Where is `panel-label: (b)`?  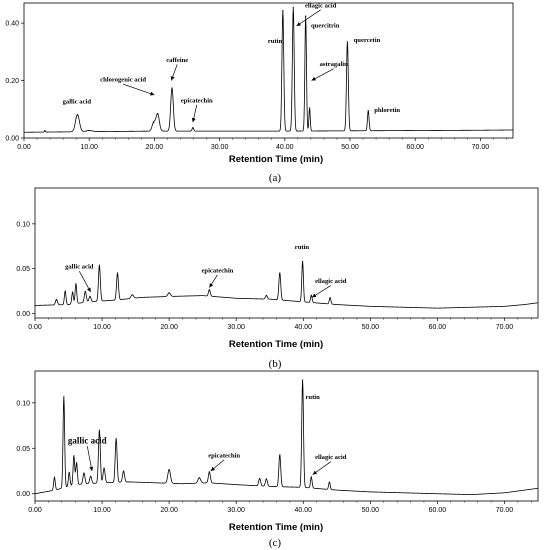
panel-label: (b) is located at coordinates (275, 364).